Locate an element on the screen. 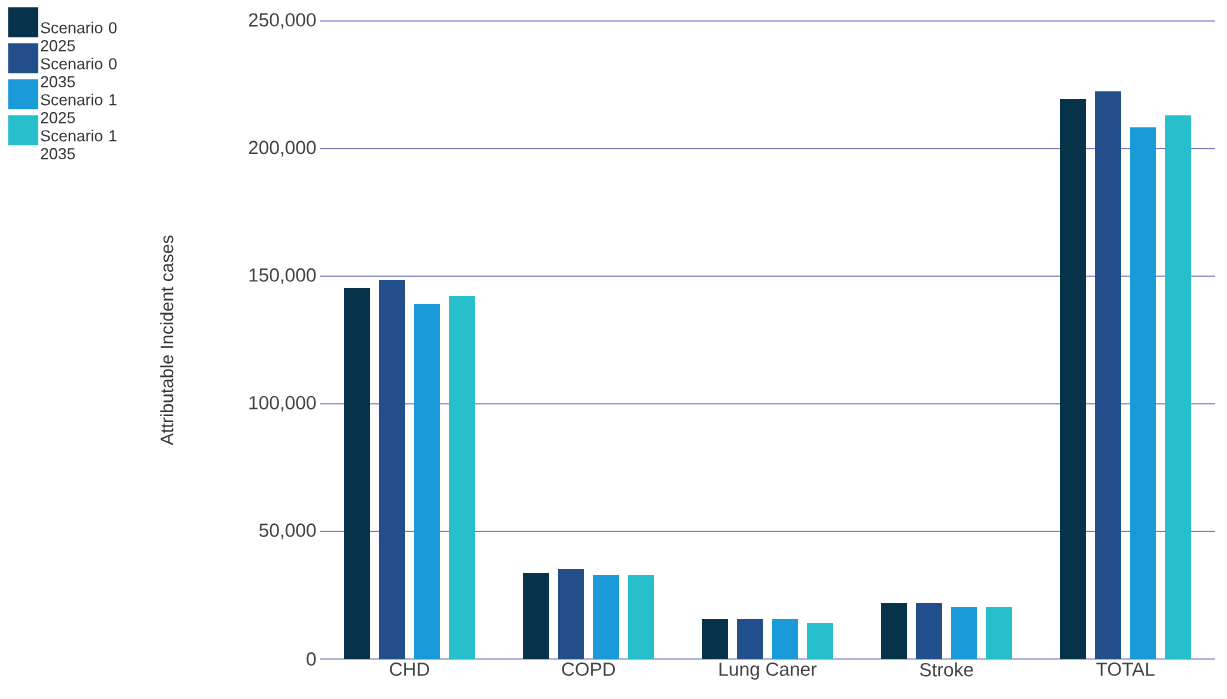 The image size is (1227, 699). y-tick-label: 100,000 is located at coordinates (282, 403).